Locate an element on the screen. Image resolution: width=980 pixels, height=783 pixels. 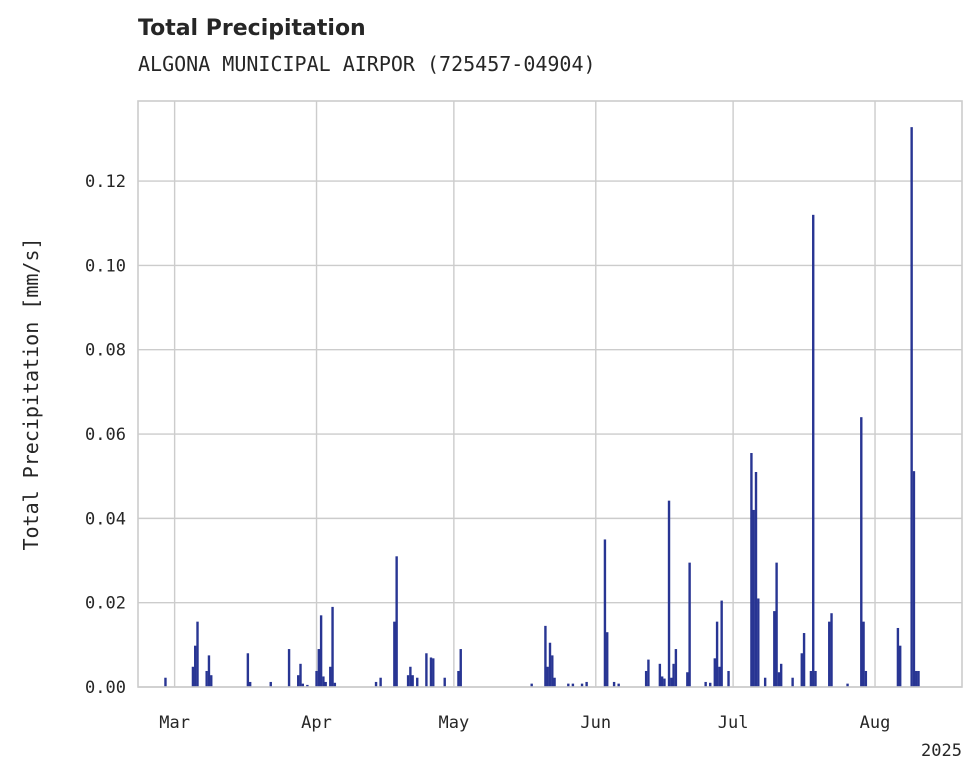
x-tick-label: Jul is located at coordinates (733, 723).